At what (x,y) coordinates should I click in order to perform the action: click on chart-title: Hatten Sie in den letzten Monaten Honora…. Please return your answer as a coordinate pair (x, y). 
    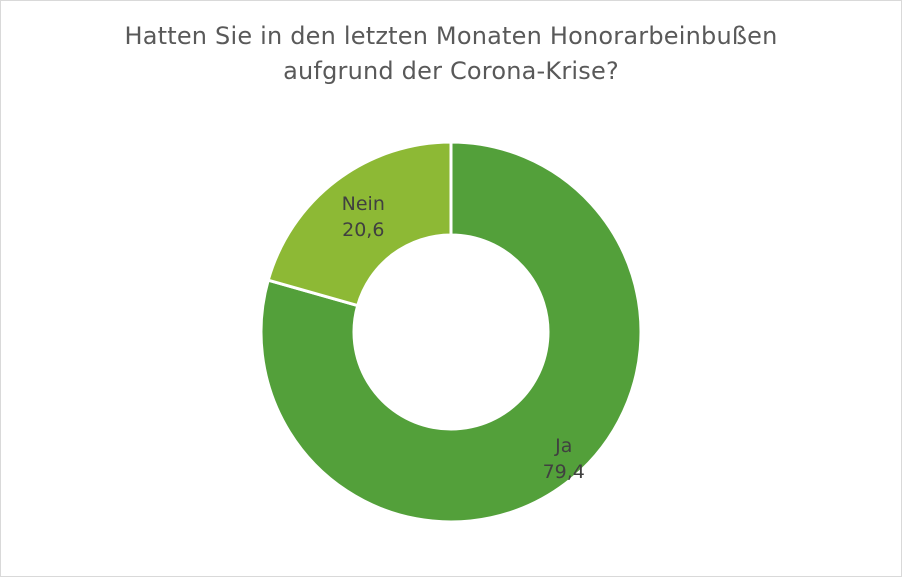
    Looking at the image, I should click on (451, 54).